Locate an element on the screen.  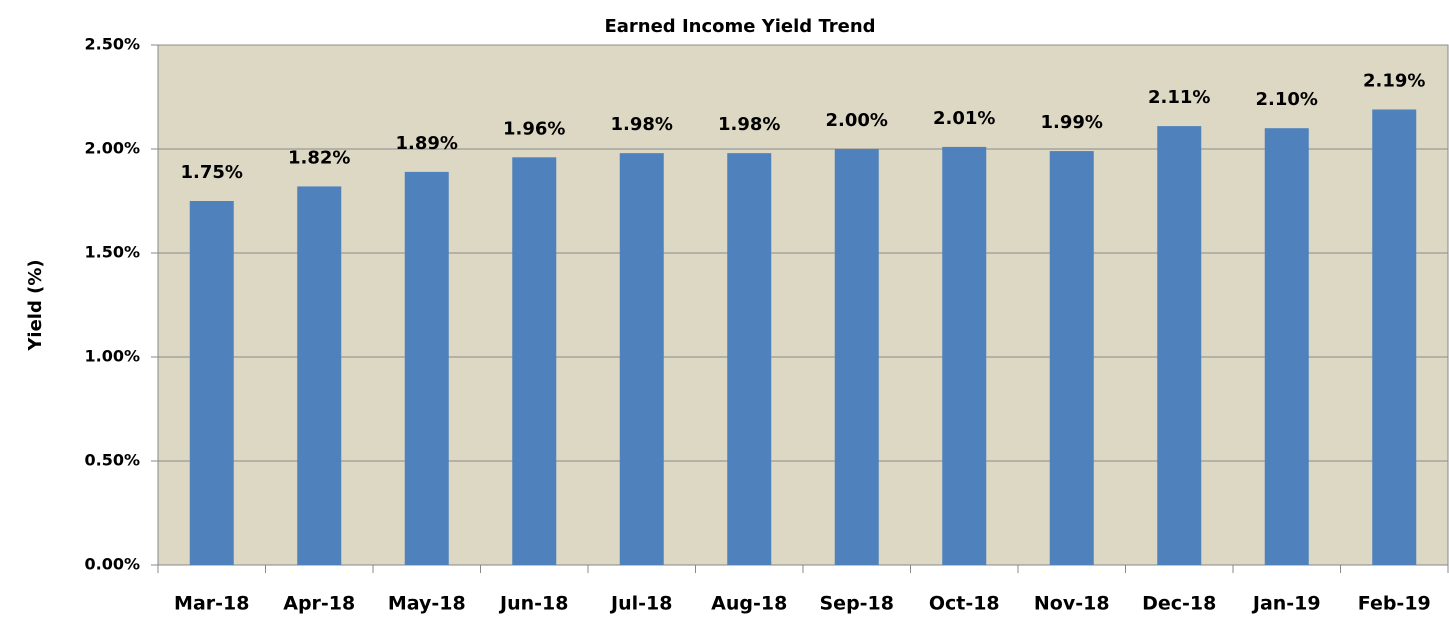
value-label: 2.01% is located at coordinates (964, 118).